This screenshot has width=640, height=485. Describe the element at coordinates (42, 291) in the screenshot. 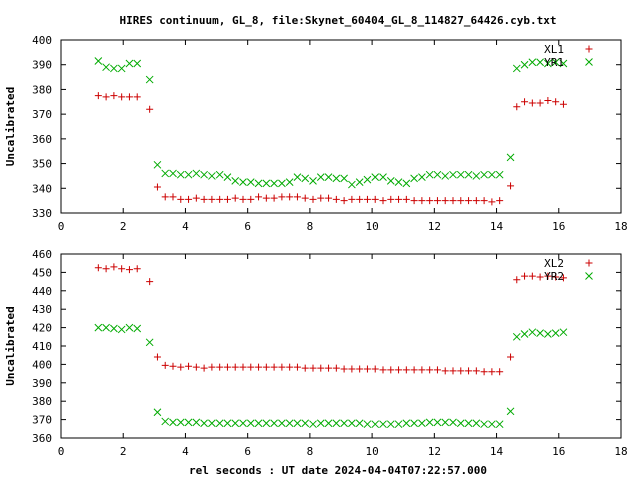

I see `y-tick-label: 440` at that location.